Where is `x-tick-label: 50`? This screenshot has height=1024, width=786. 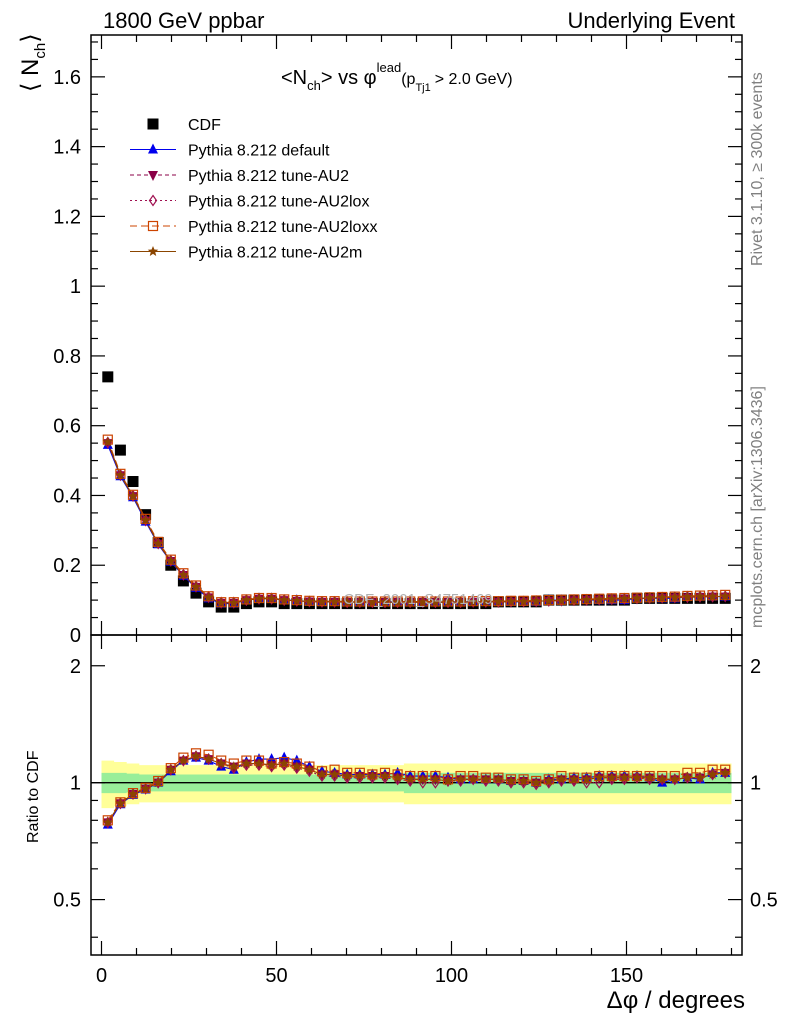
x-tick-label: 50 is located at coordinates (276, 976).